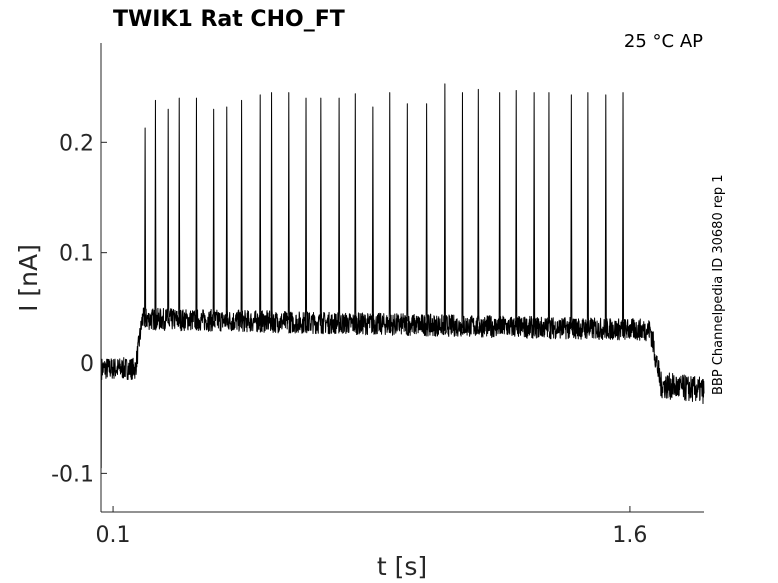 The height and width of the screenshot is (583, 778). Describe the element at coordinates (113, 535) in the screenshot. I see `x-tick-label: 0.1` at that location.